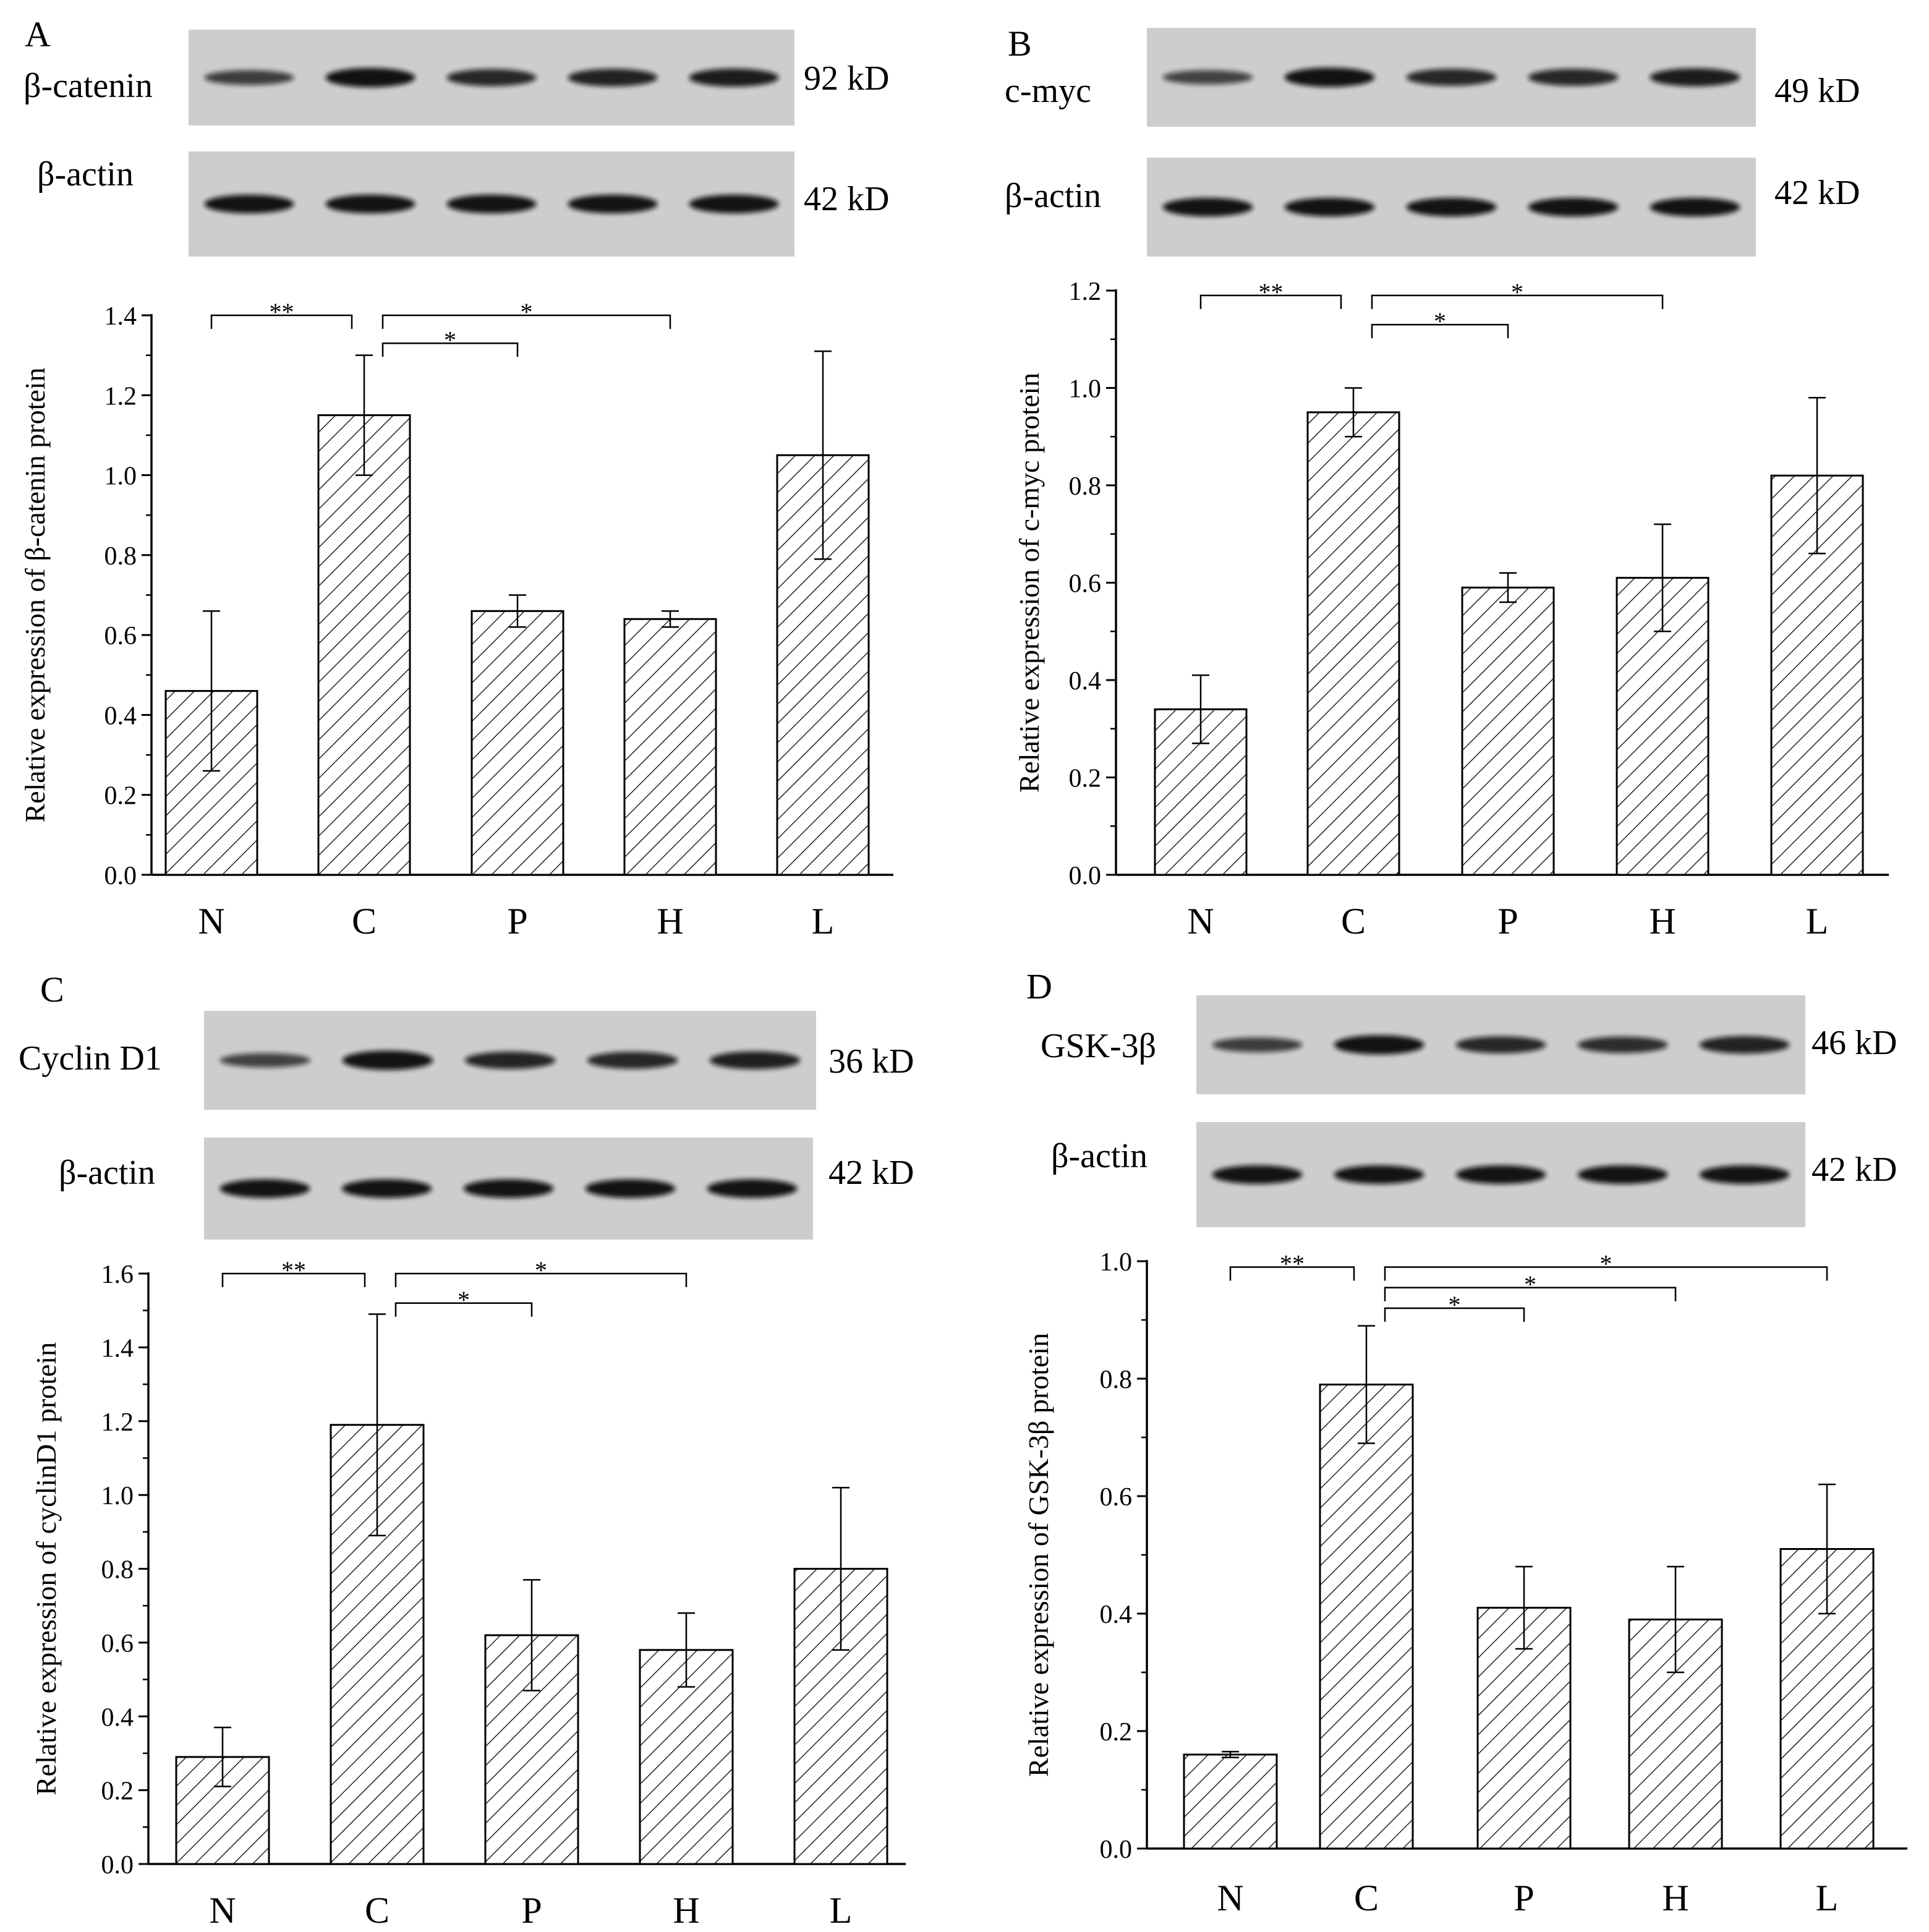  Describe the element at coordinates (1230, 1801) in the screenshot. I see `bar-N` at that location.